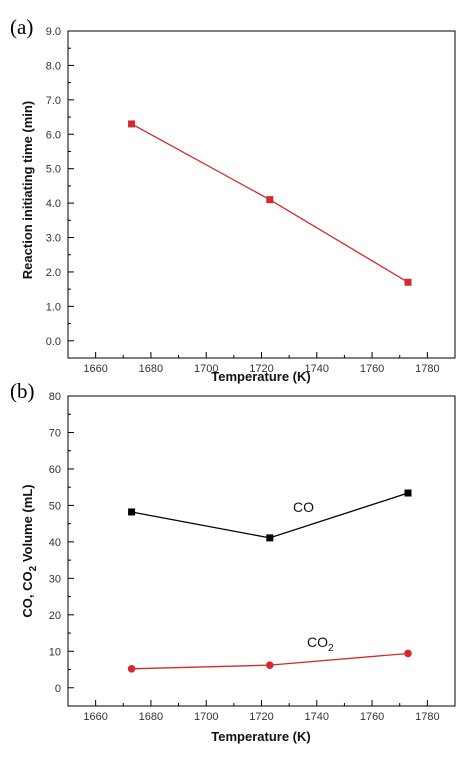 The image size is (472, 757). Describe the element at coordinates (55, 397) in the screenshot. I see `y-tick-label: 80` at that location.